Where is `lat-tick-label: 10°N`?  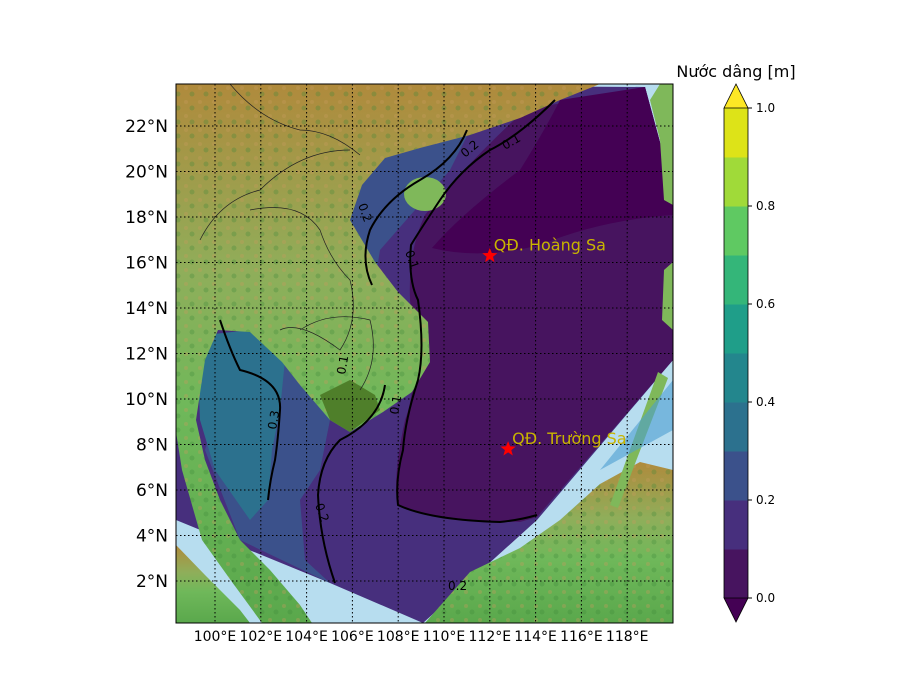
lat-tick-label: 10°N is located at coordinates (146, 400).